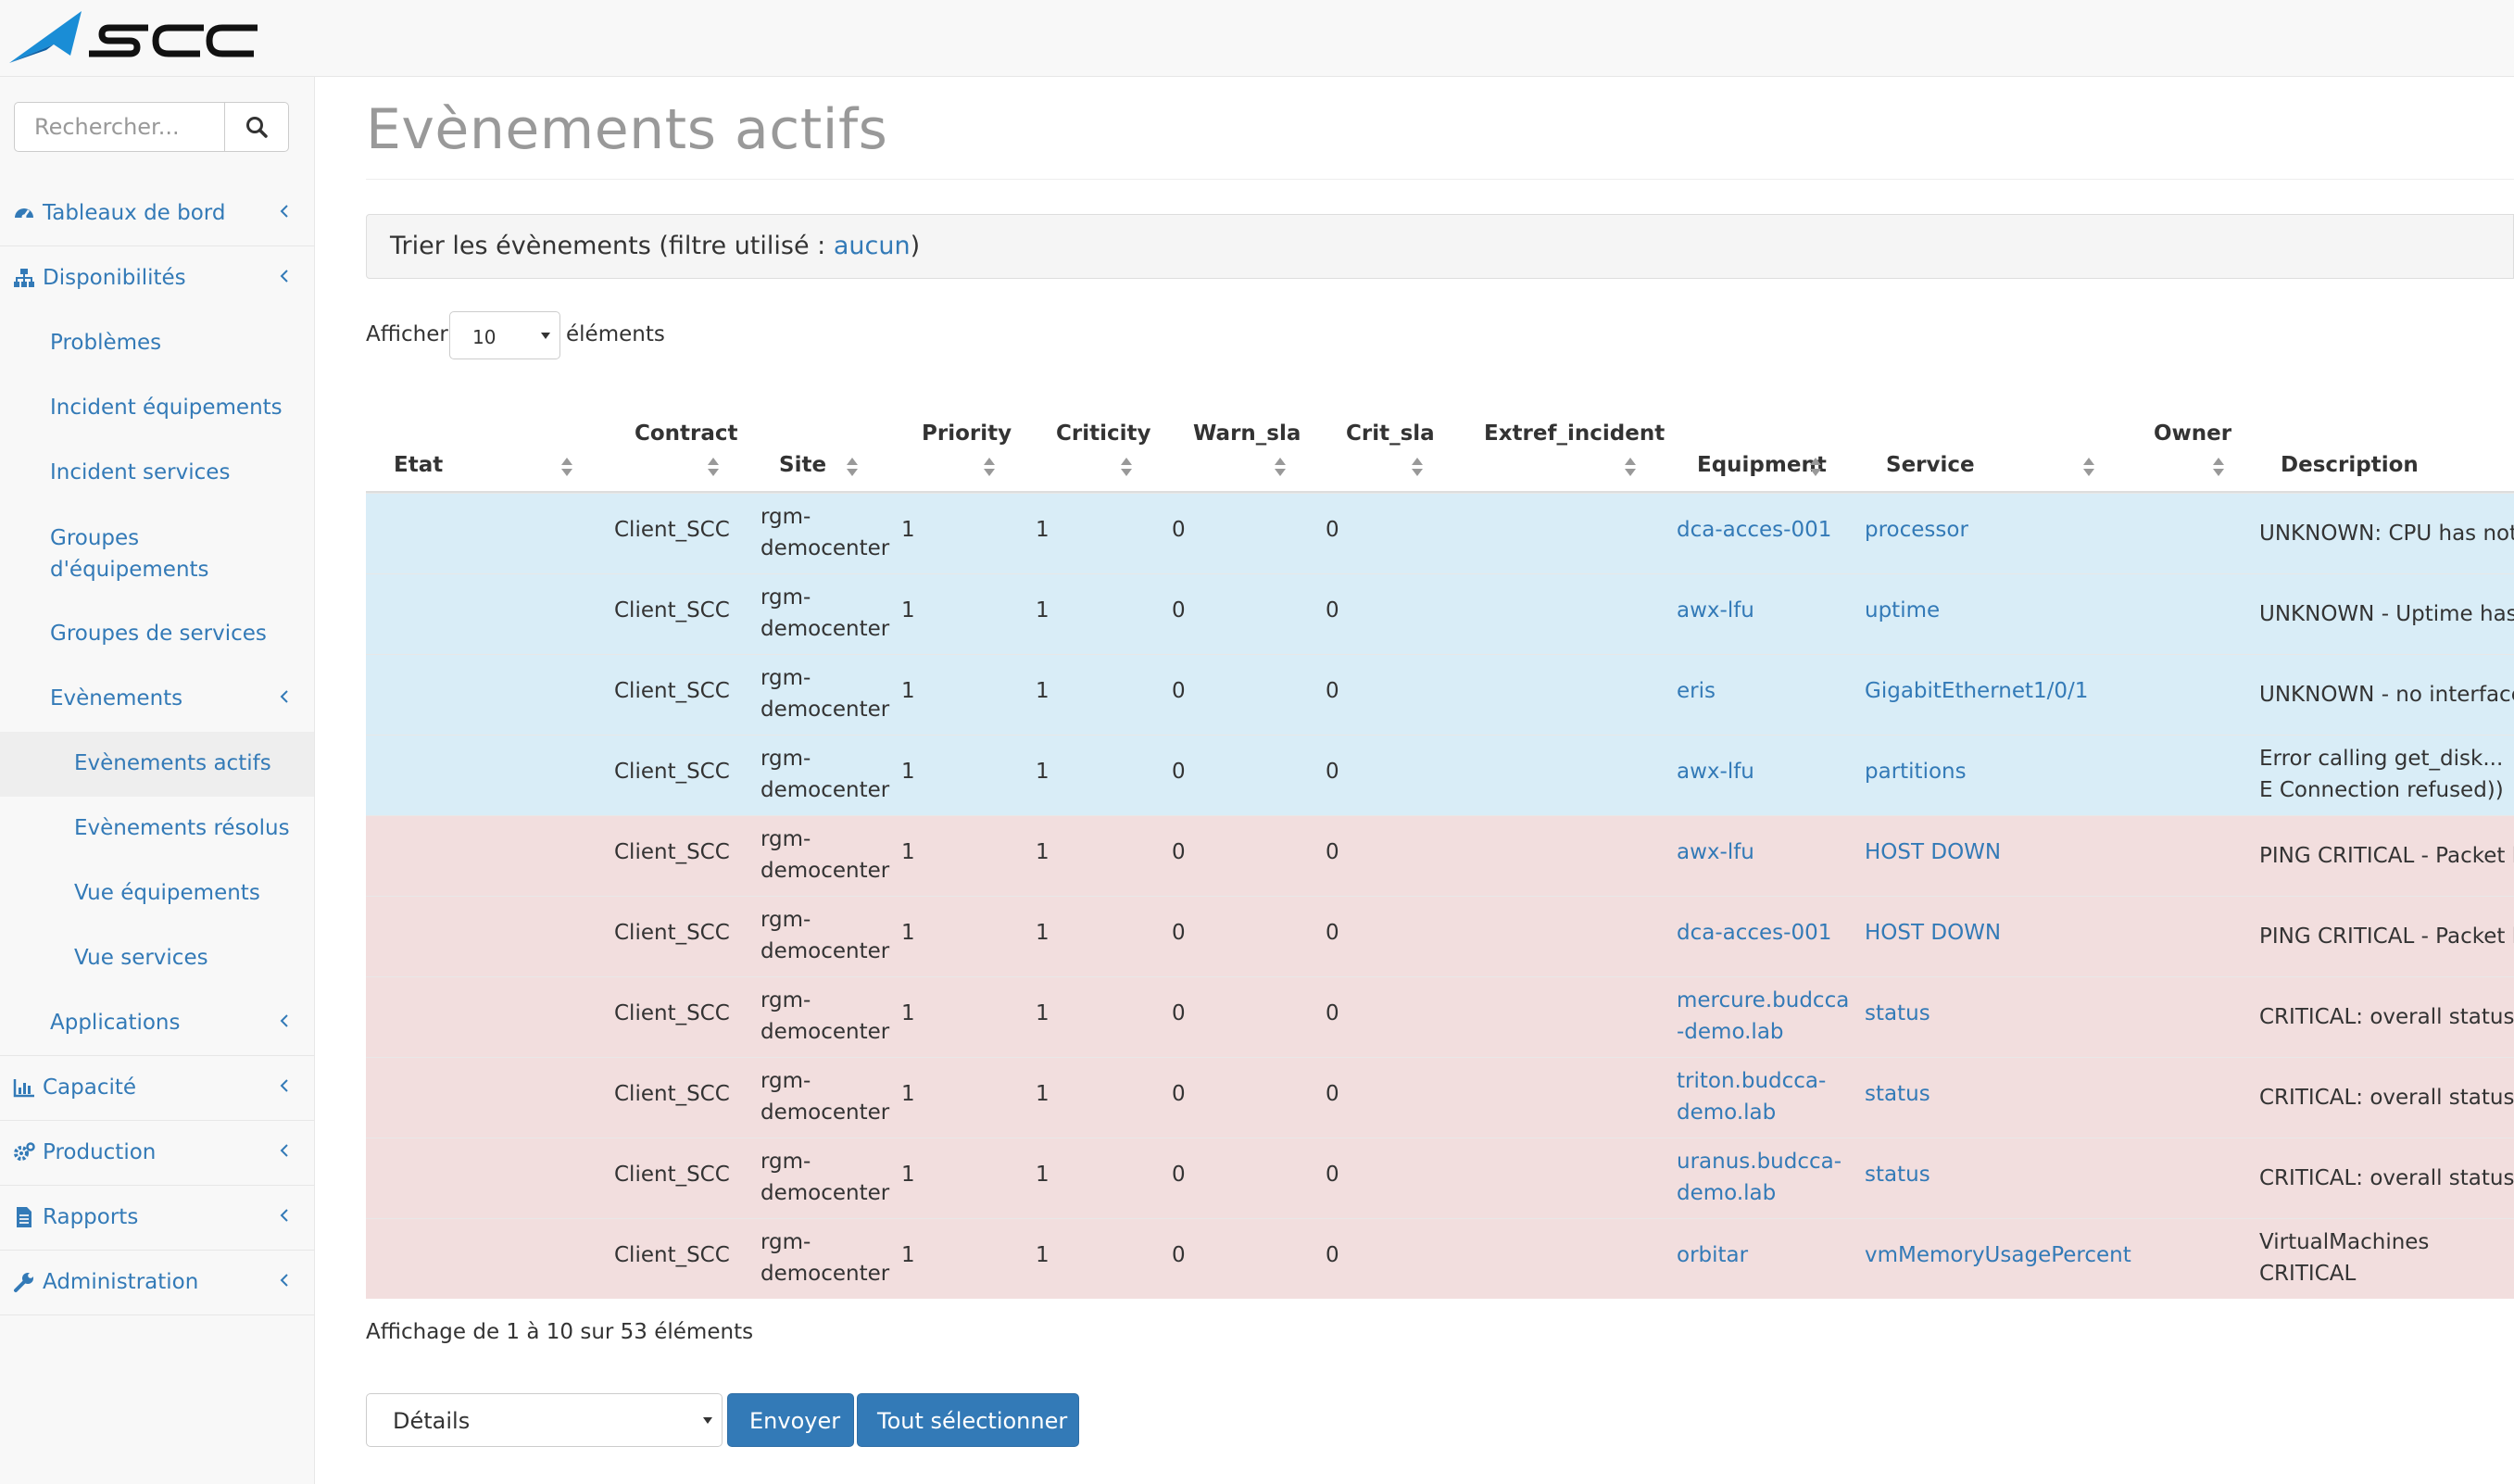 The width and height of the screenshot is (2514, 1484). Describe the element at coordinates (544, 1420) in the screenshot. I see `action-select: Détails` at that location.